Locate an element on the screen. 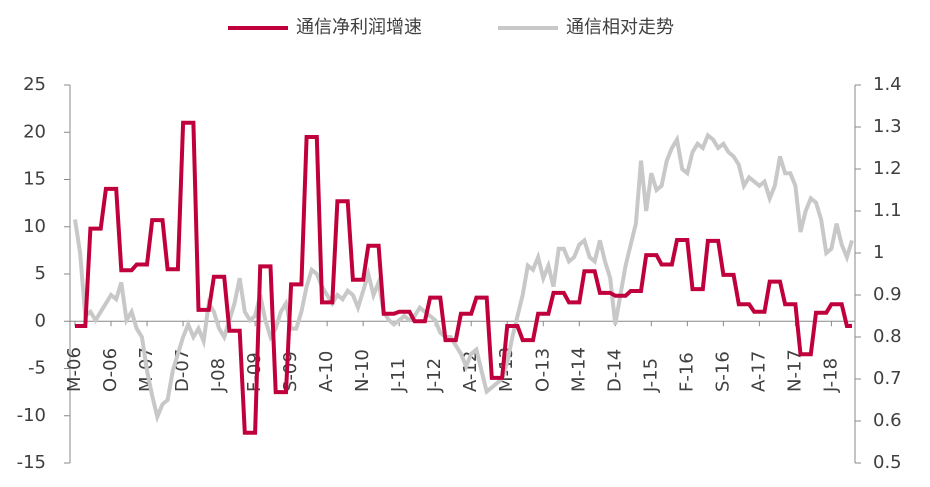 This screenshot has height=487, width=930. y2-tick-label: 0.8 is located at coordinates (887, 336).